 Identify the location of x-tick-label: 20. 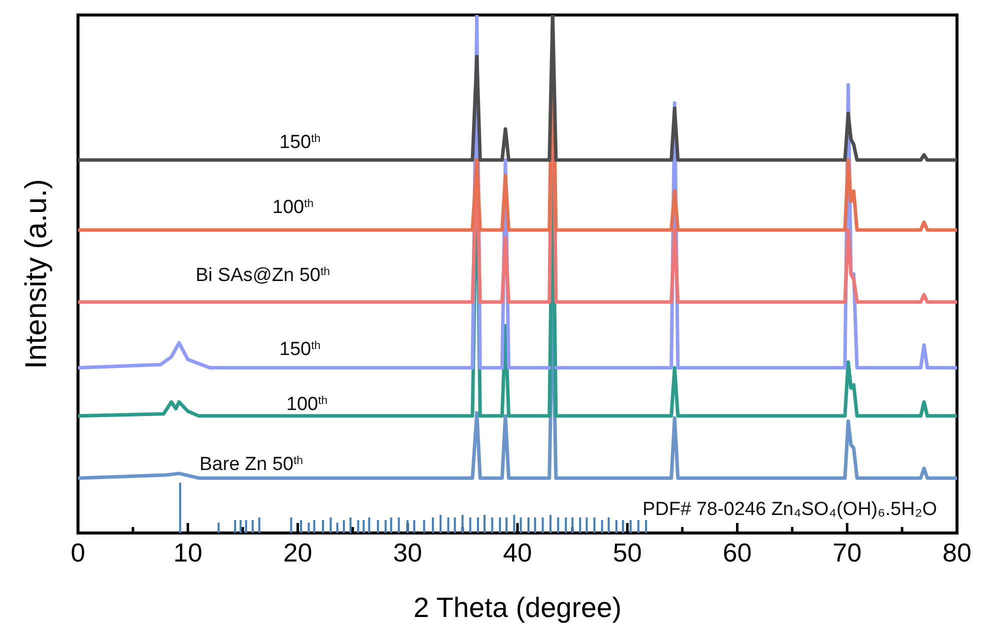
(297, 552).